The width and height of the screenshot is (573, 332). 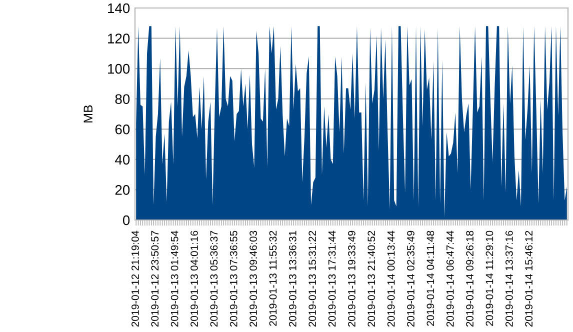 What do you see at coordinates (119, 39) in the screenshot?
I see `y-tick-label: 120` at bounding box center [119, 39].